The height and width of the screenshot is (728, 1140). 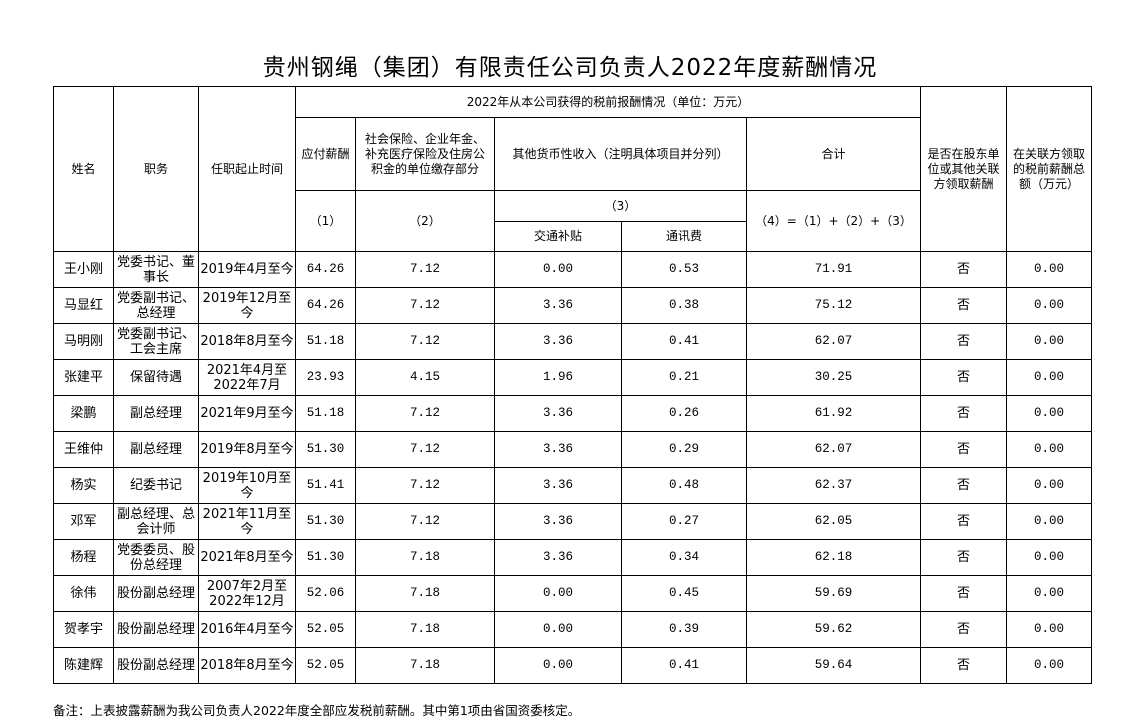 What do you see at coordinates (425, 154) in the screenshot?
I see `header-social: 社会保险、企业年金、补充医疗保险及住房公积金的单位缴存部分` at bounding box center [425, 154].